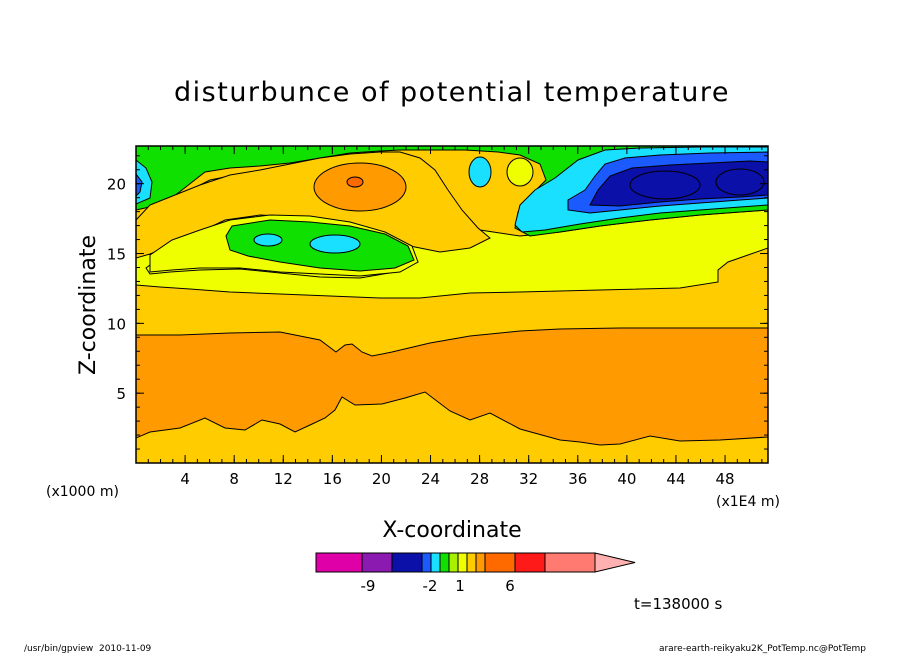 This screenshot has width=904, height=654. I want to click on blob-red-top, so click(355, 182).